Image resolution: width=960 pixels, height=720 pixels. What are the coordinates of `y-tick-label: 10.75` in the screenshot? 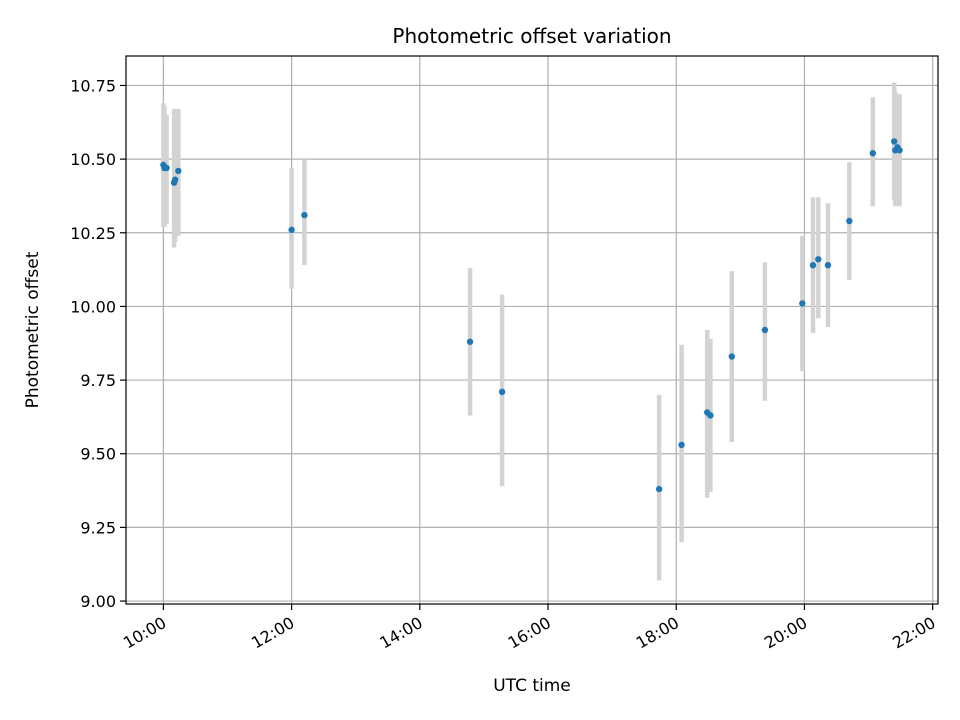 It's located at (93, 85).